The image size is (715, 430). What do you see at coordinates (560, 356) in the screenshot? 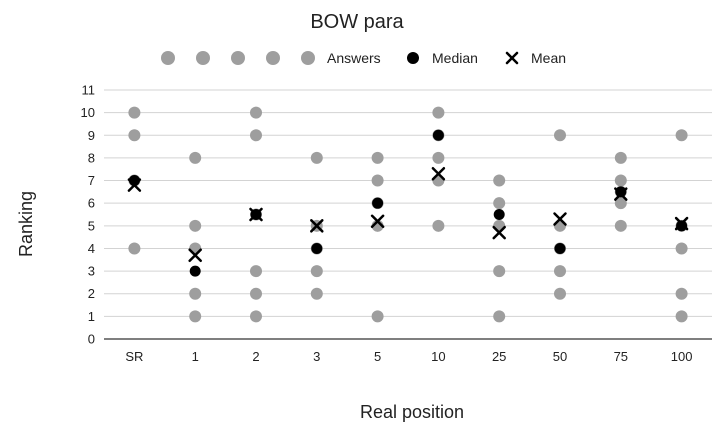
I see `x-tick-label: 50` at bounding box center [560, 356].